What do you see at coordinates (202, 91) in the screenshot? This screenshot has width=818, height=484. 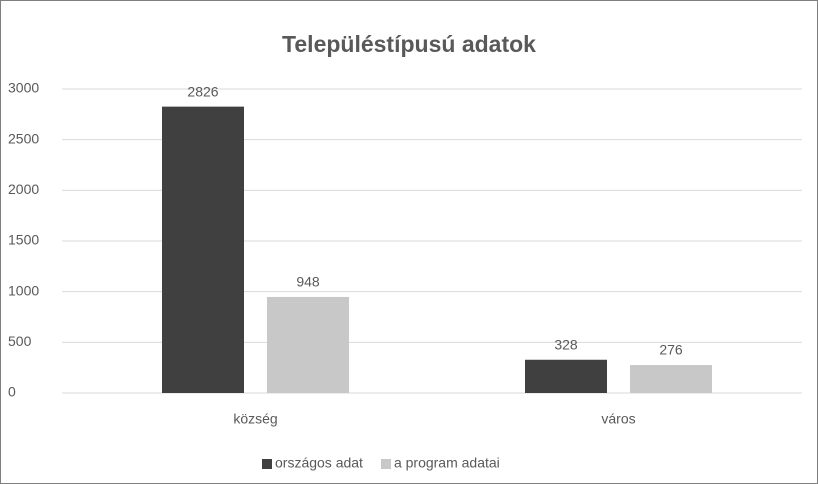 I see `data-label: 2826` at bounding box center [202, 91].